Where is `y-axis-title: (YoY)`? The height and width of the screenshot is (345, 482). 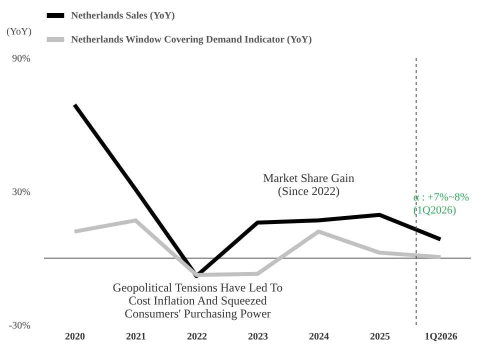
y-axis-title: (YoY) is located at coordinates (19, 32).